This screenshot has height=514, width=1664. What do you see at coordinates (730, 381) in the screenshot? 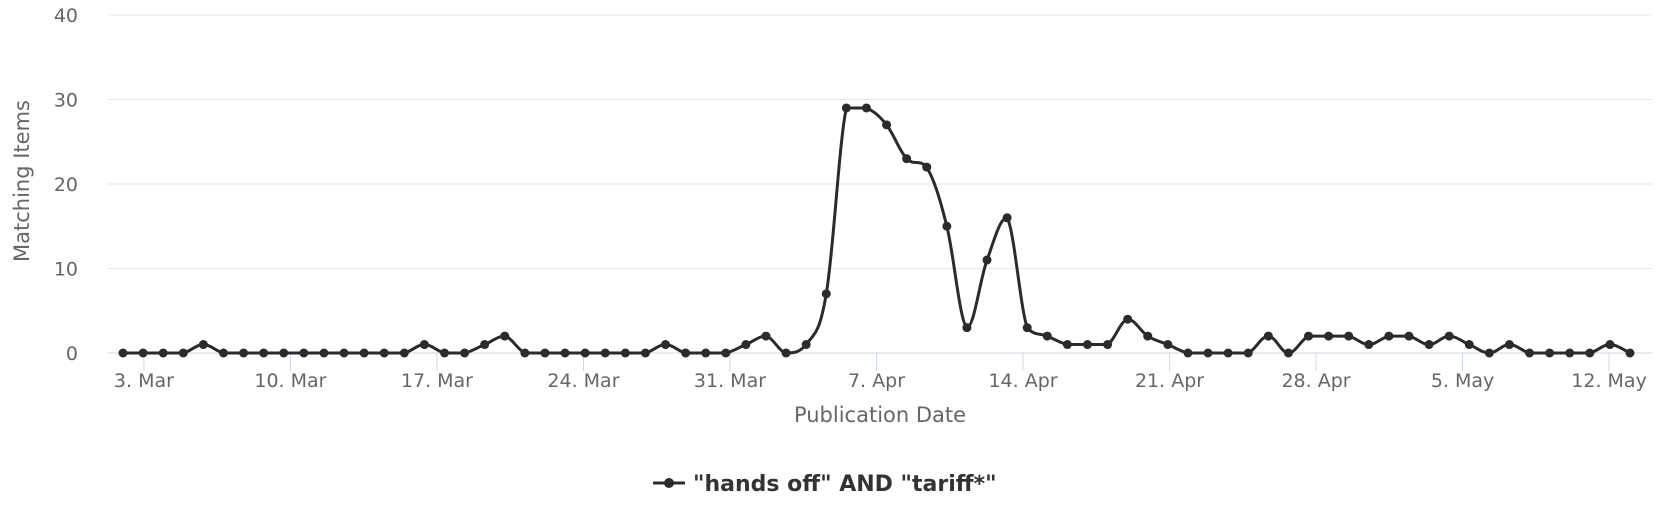
I see `x-tick-label: 31. Mar` at bounding box center [730, 381].